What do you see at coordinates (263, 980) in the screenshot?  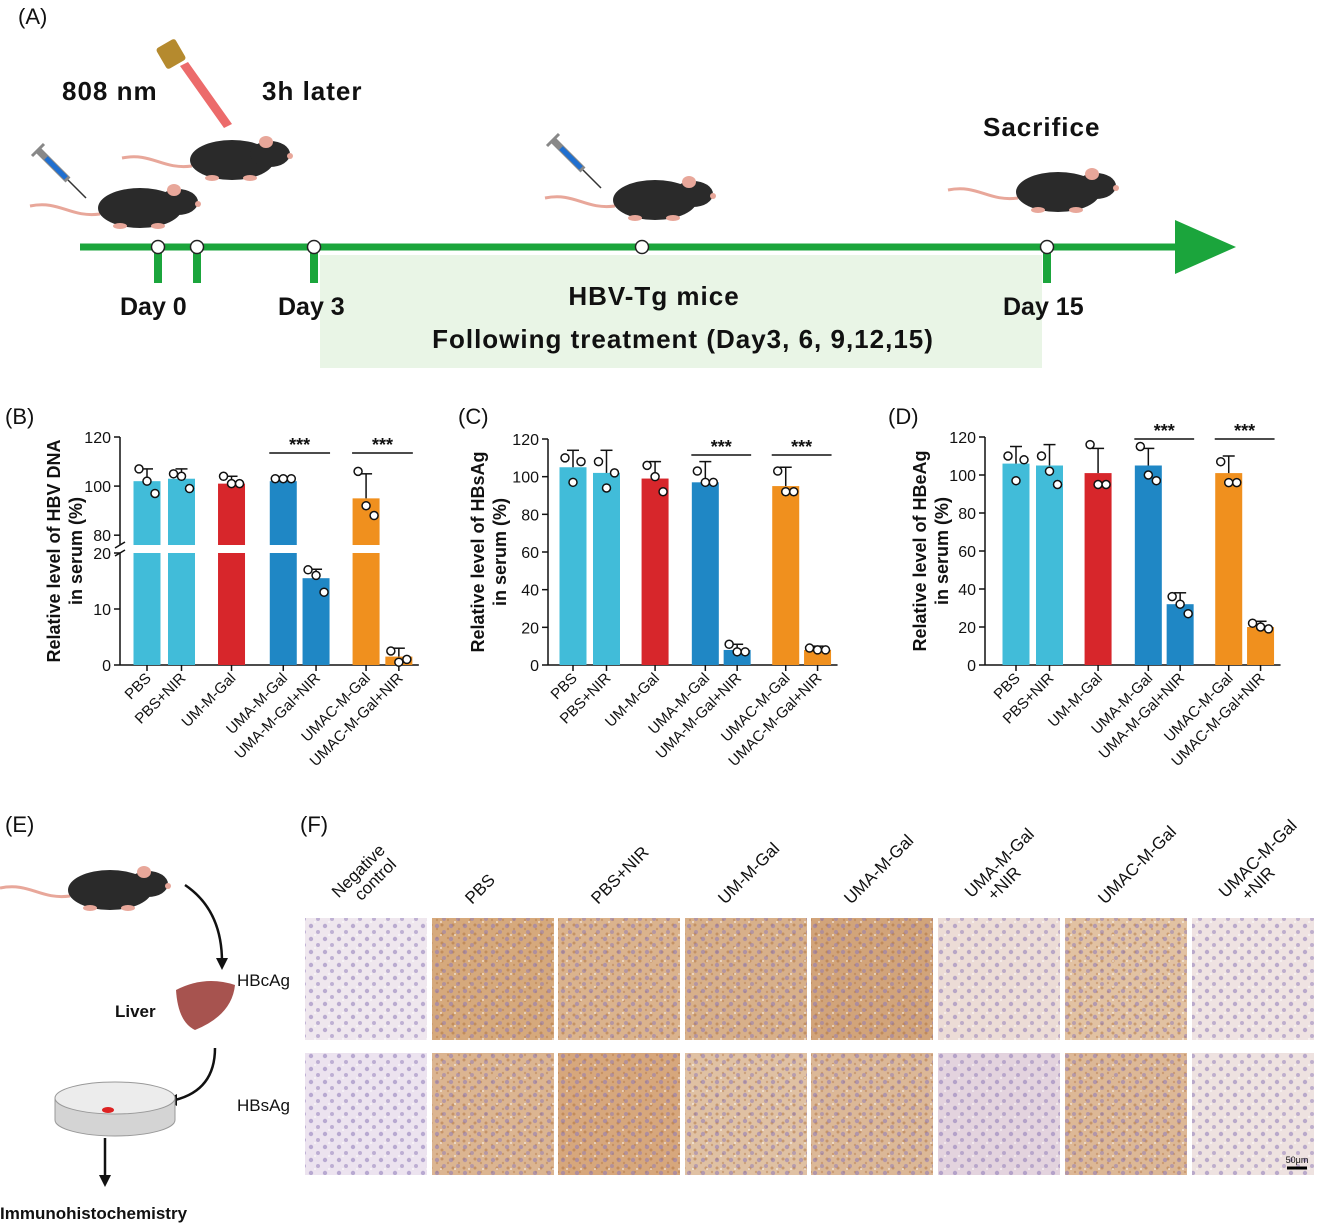 I see `row-label: HBcAg` at bounding box center [263, 980].